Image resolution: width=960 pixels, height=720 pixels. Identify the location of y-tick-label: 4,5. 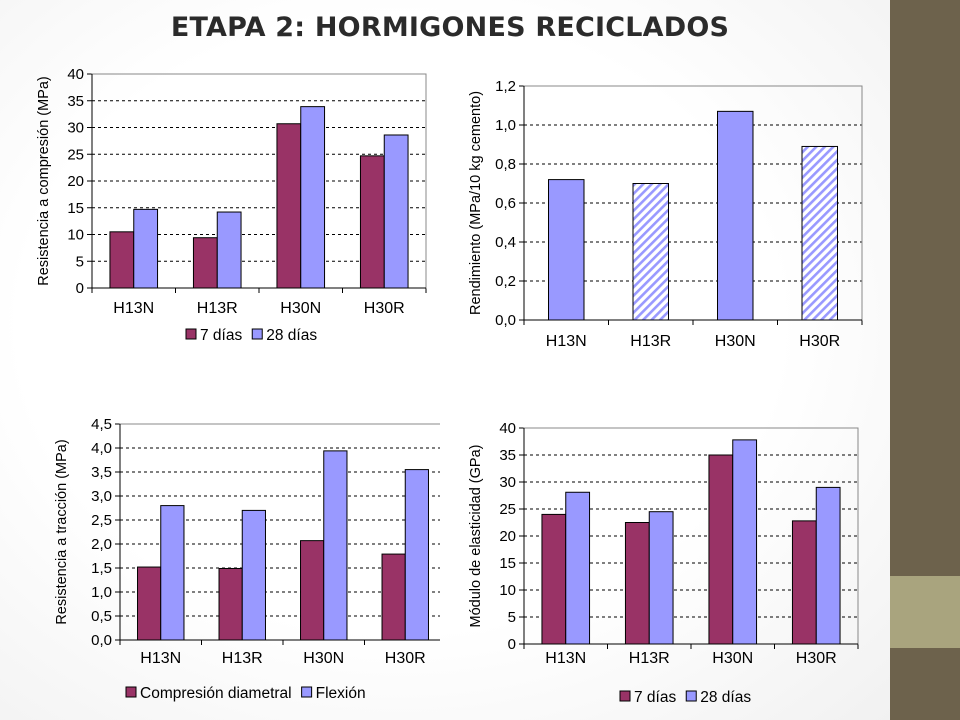
(101, 424).